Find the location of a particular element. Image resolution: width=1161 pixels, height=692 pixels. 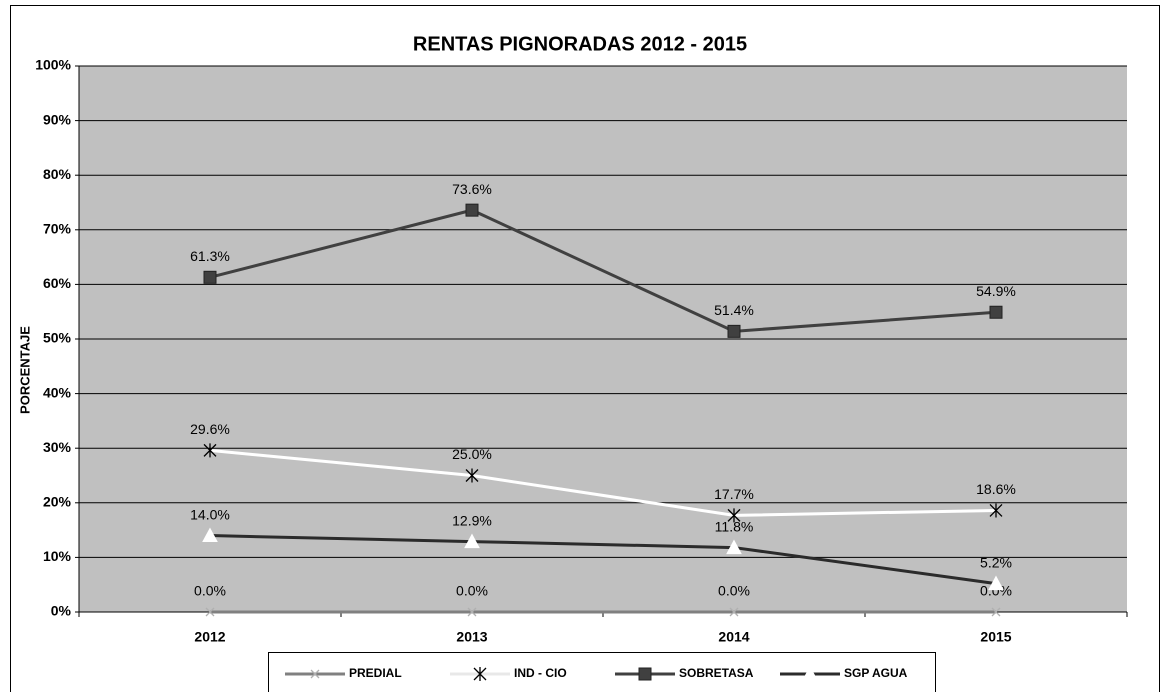

y-tick-label: 60% is located at coordinates (57, 283).